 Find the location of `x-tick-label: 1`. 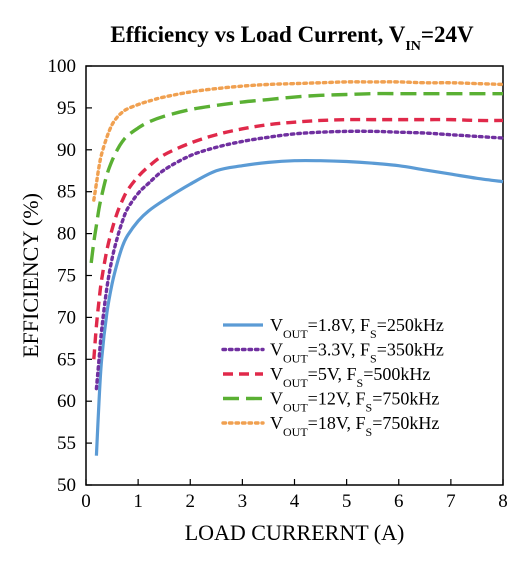

x-tick-label: 1 is located at coordinates (138, 501).